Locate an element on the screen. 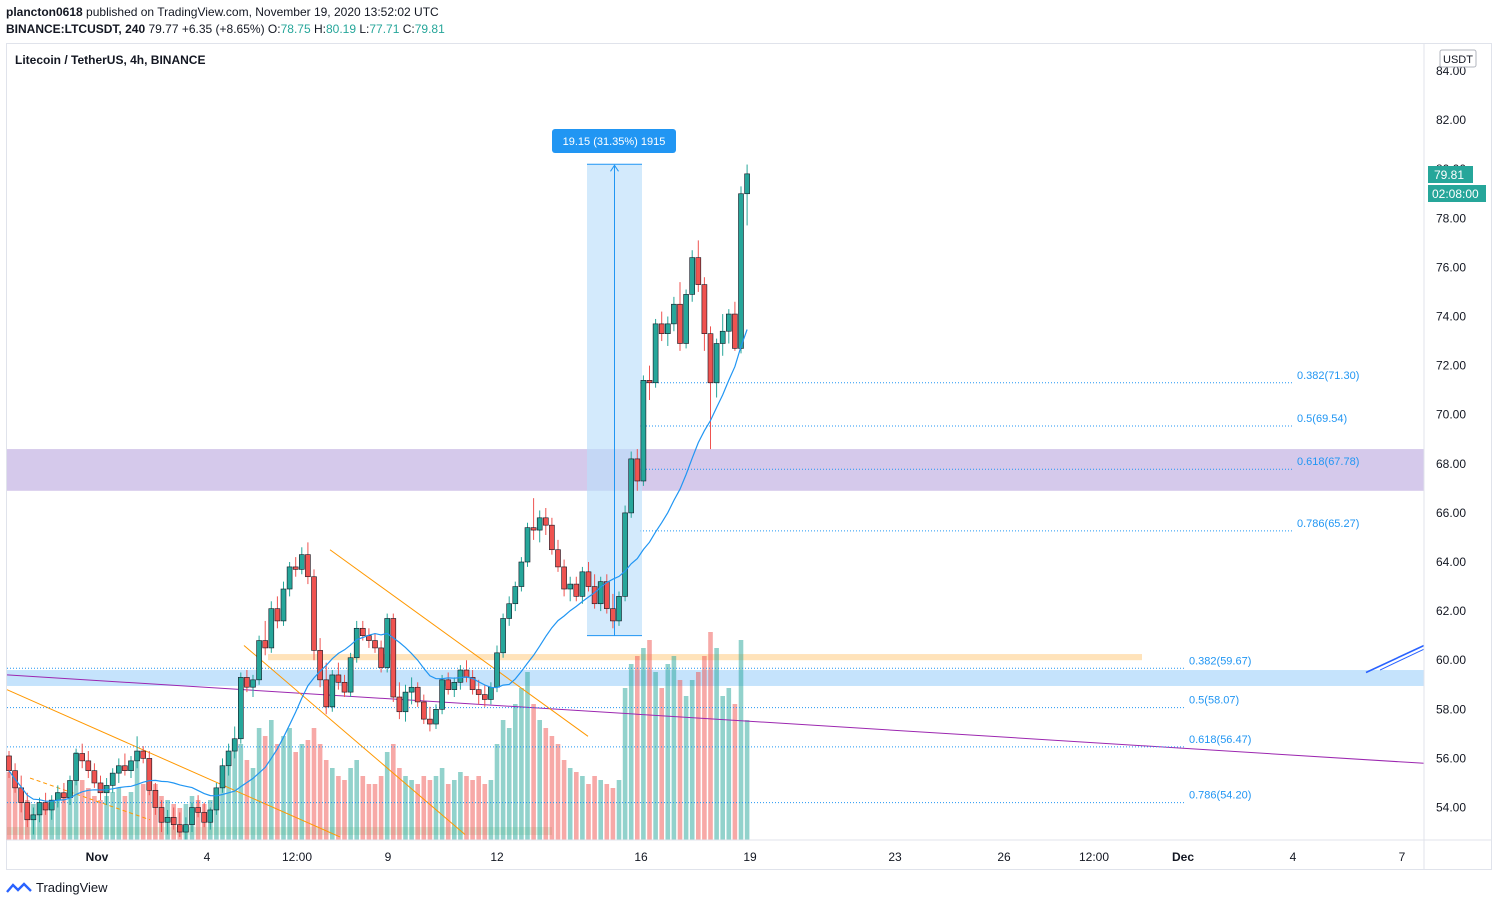 Image resolution: width=1498 pixels, height=907 pixels. currency-badge: USDT is located at coordinates (1458, 58).